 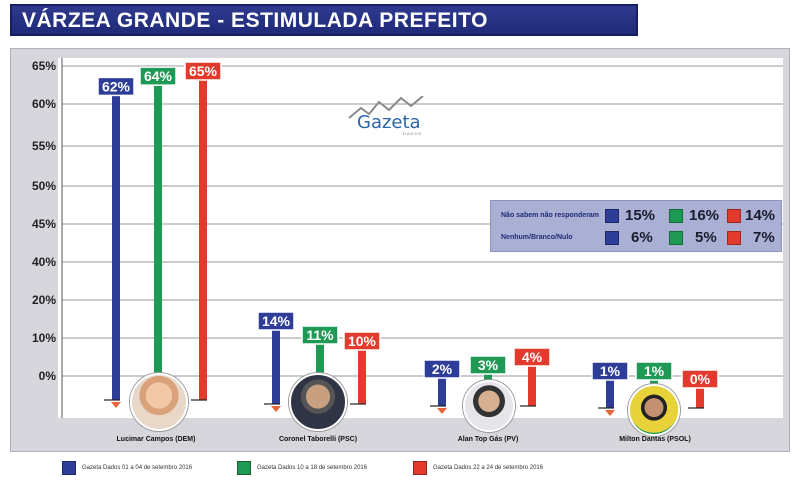 I want to click on y-tick-label: 45%, so click(x=44, y=224).